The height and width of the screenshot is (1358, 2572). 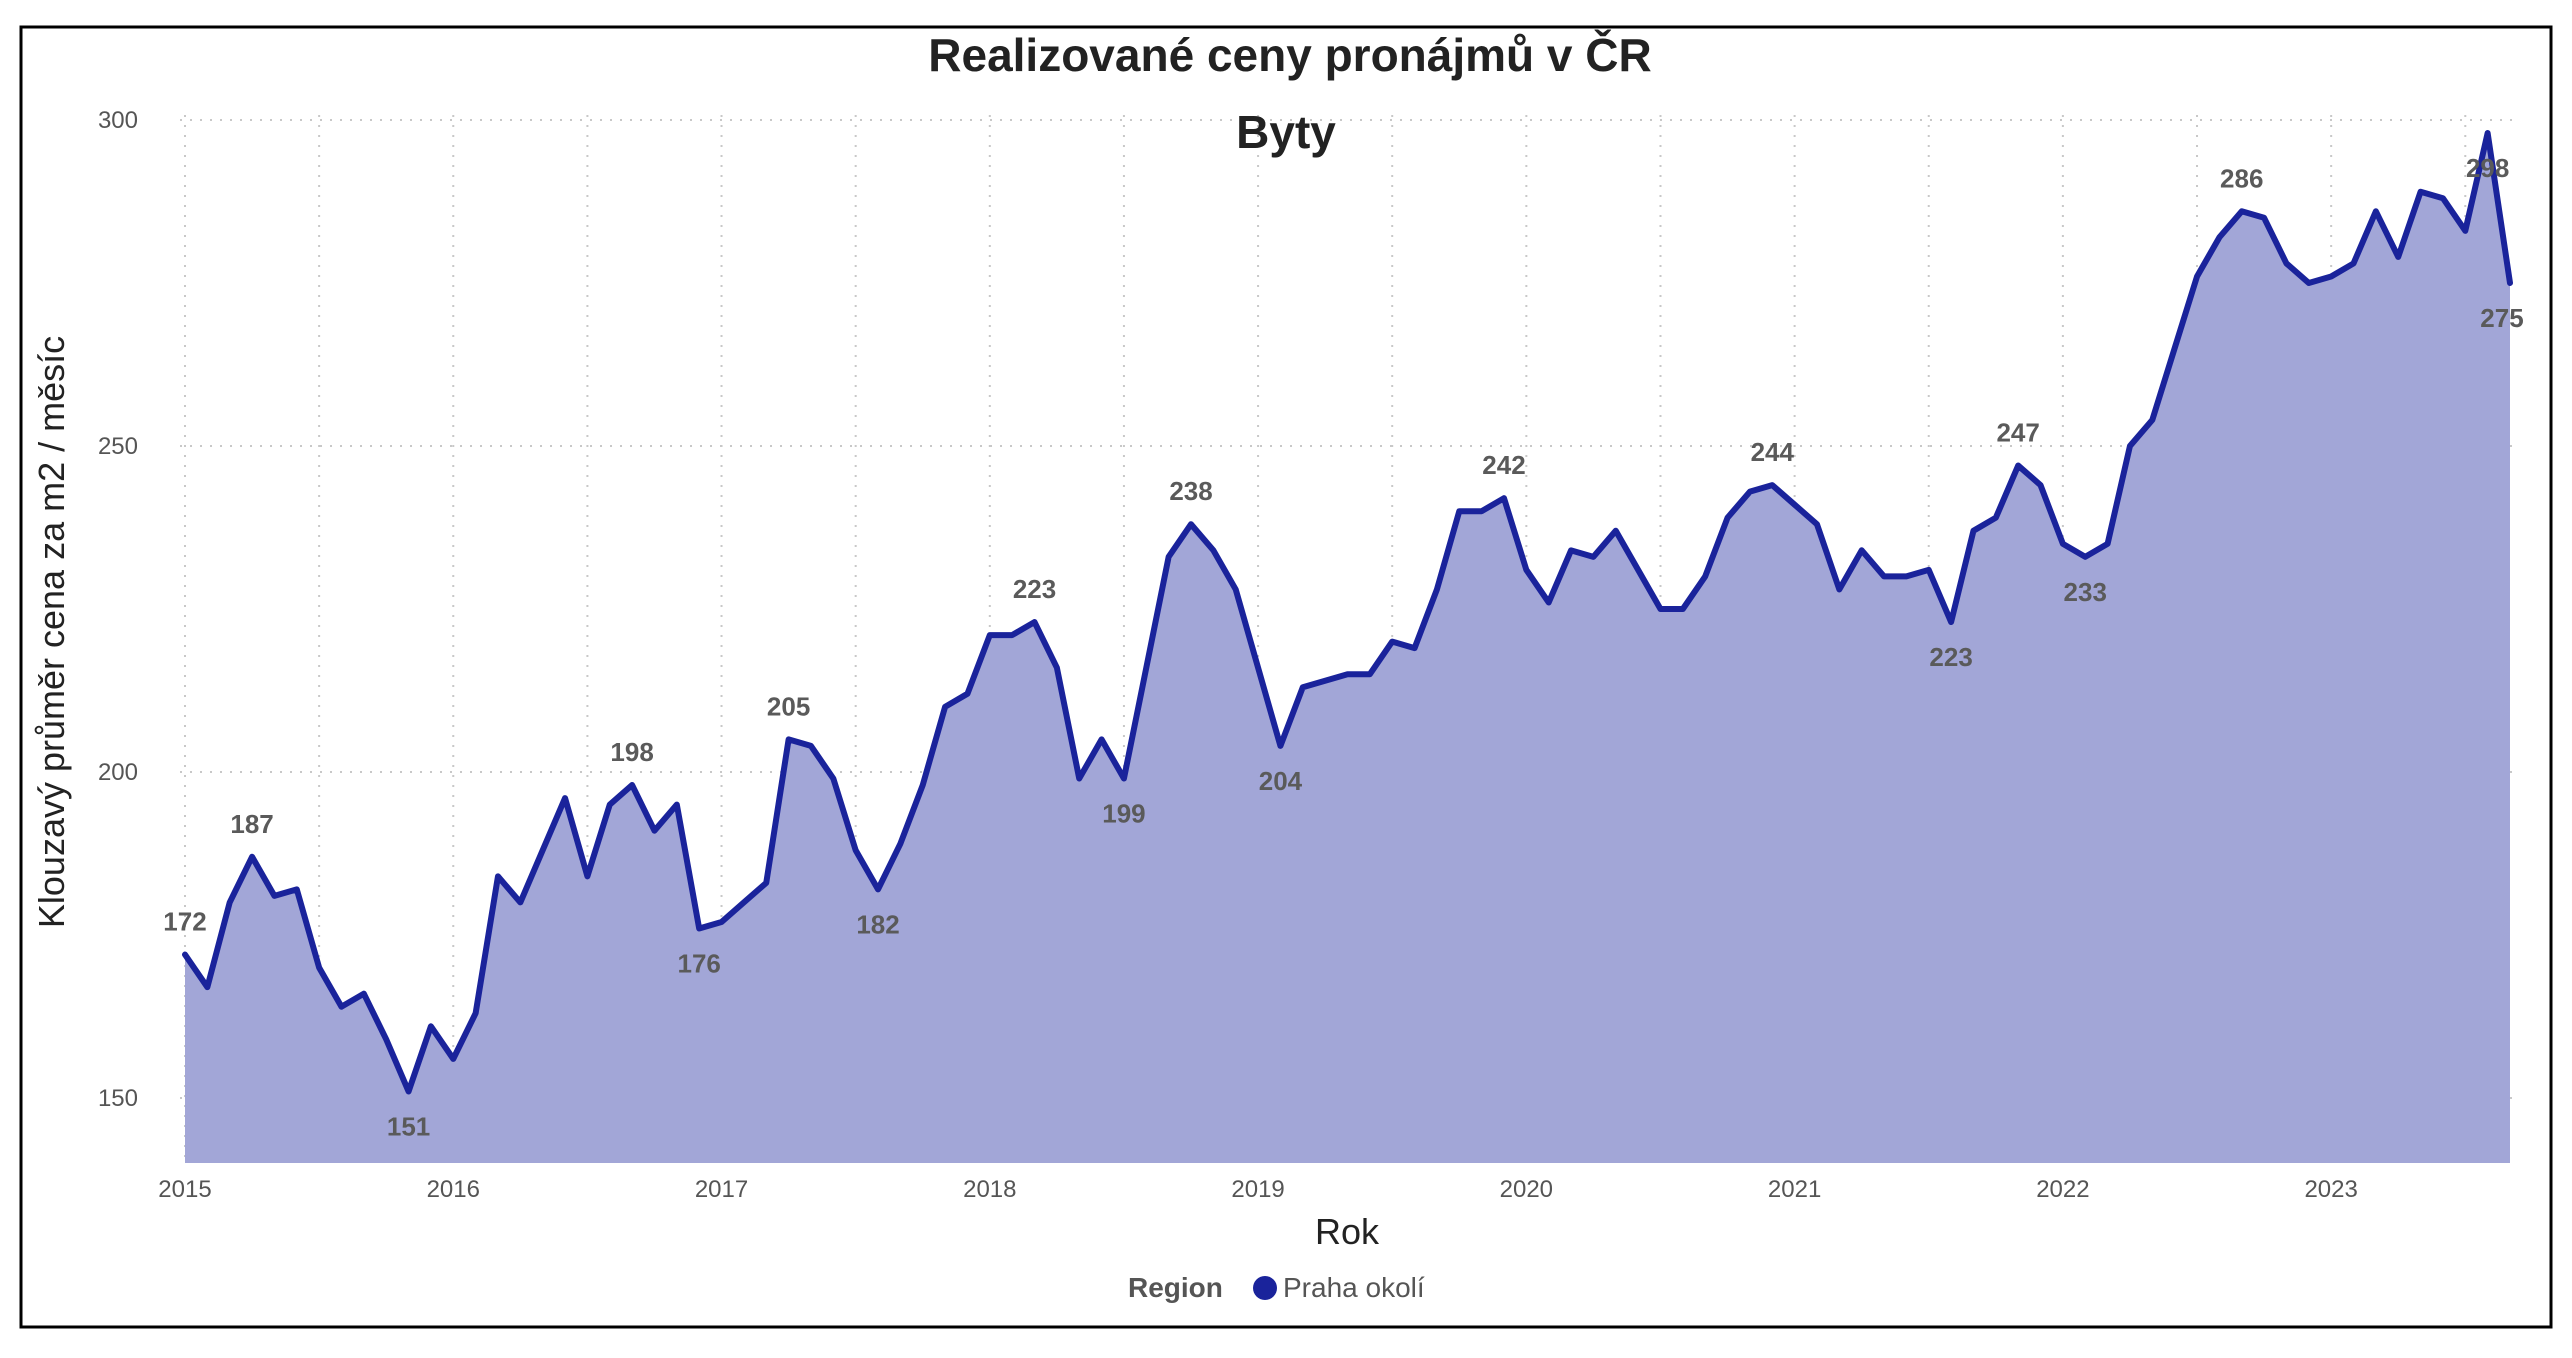 What do you see at coordinates (2487, 168) in the screenshot?
I see `data-label: 298` at bounding box center [2487, 168].